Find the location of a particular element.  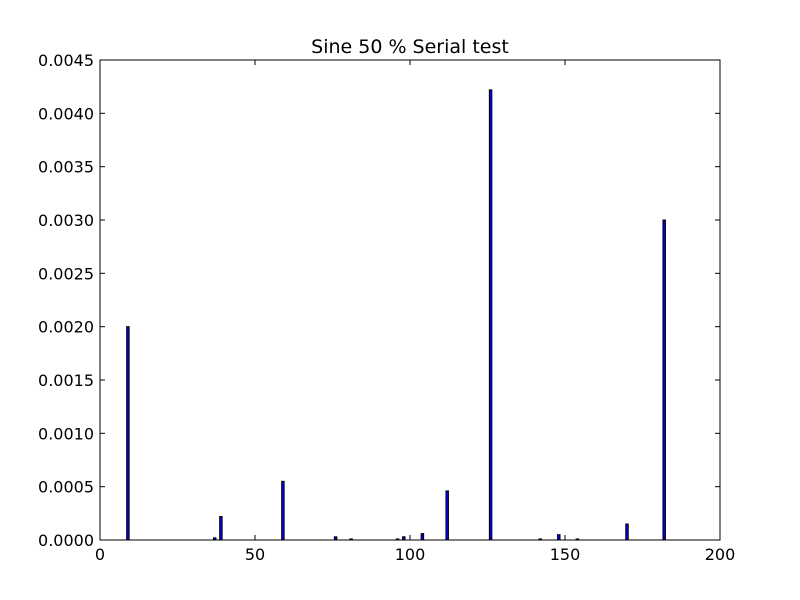

x-tick-label: 100 is located at coordinates (410, 554).